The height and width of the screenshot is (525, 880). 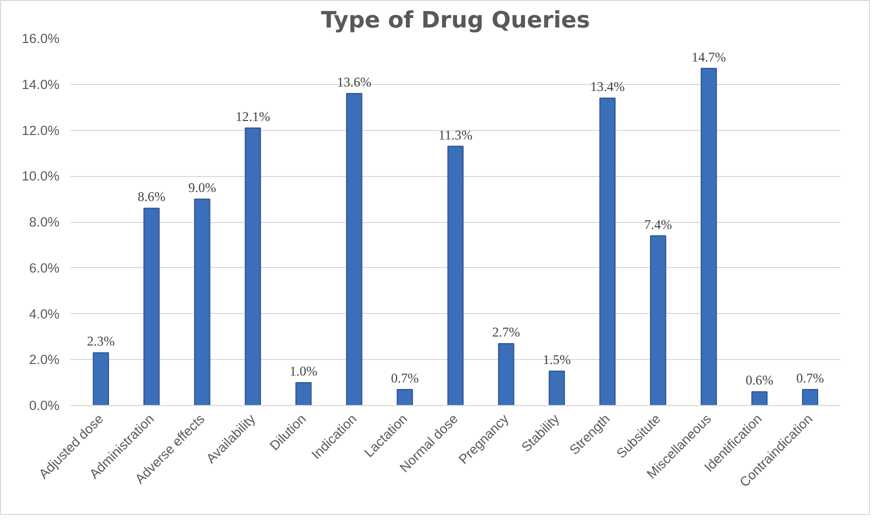 What do you see at coordinates (202, 188) in the screenshot?
I see `data-label: 9.0%` at bounding box center [202, 188].